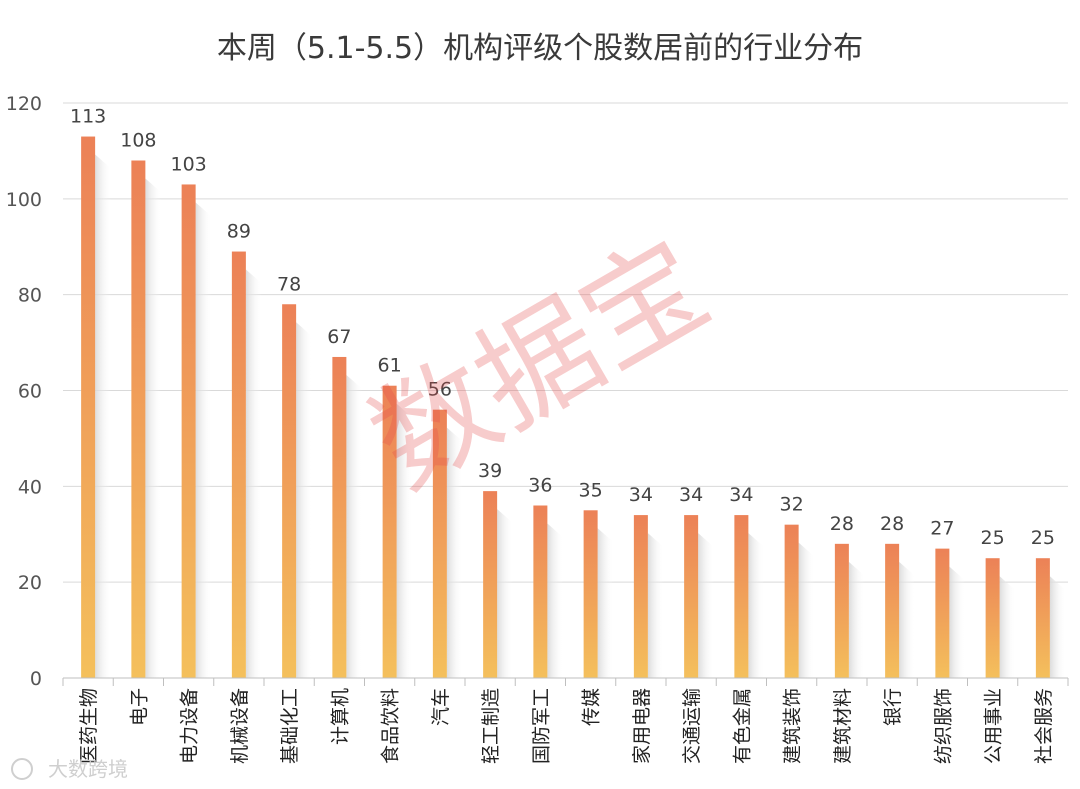  Describe the element at coordinates (30, 392) in the screenshot. I see `y-tick-label: 60` at that location.